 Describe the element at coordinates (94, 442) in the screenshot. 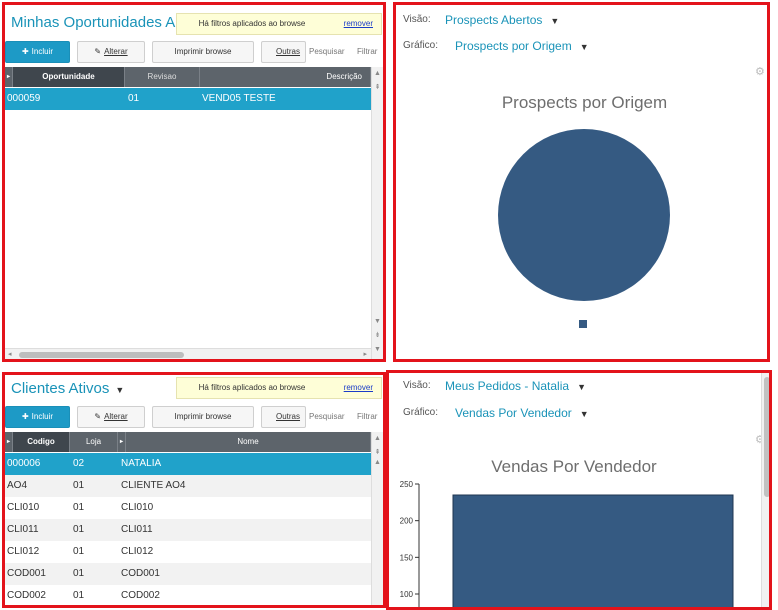

I see `column-loja: Loja` at that location.